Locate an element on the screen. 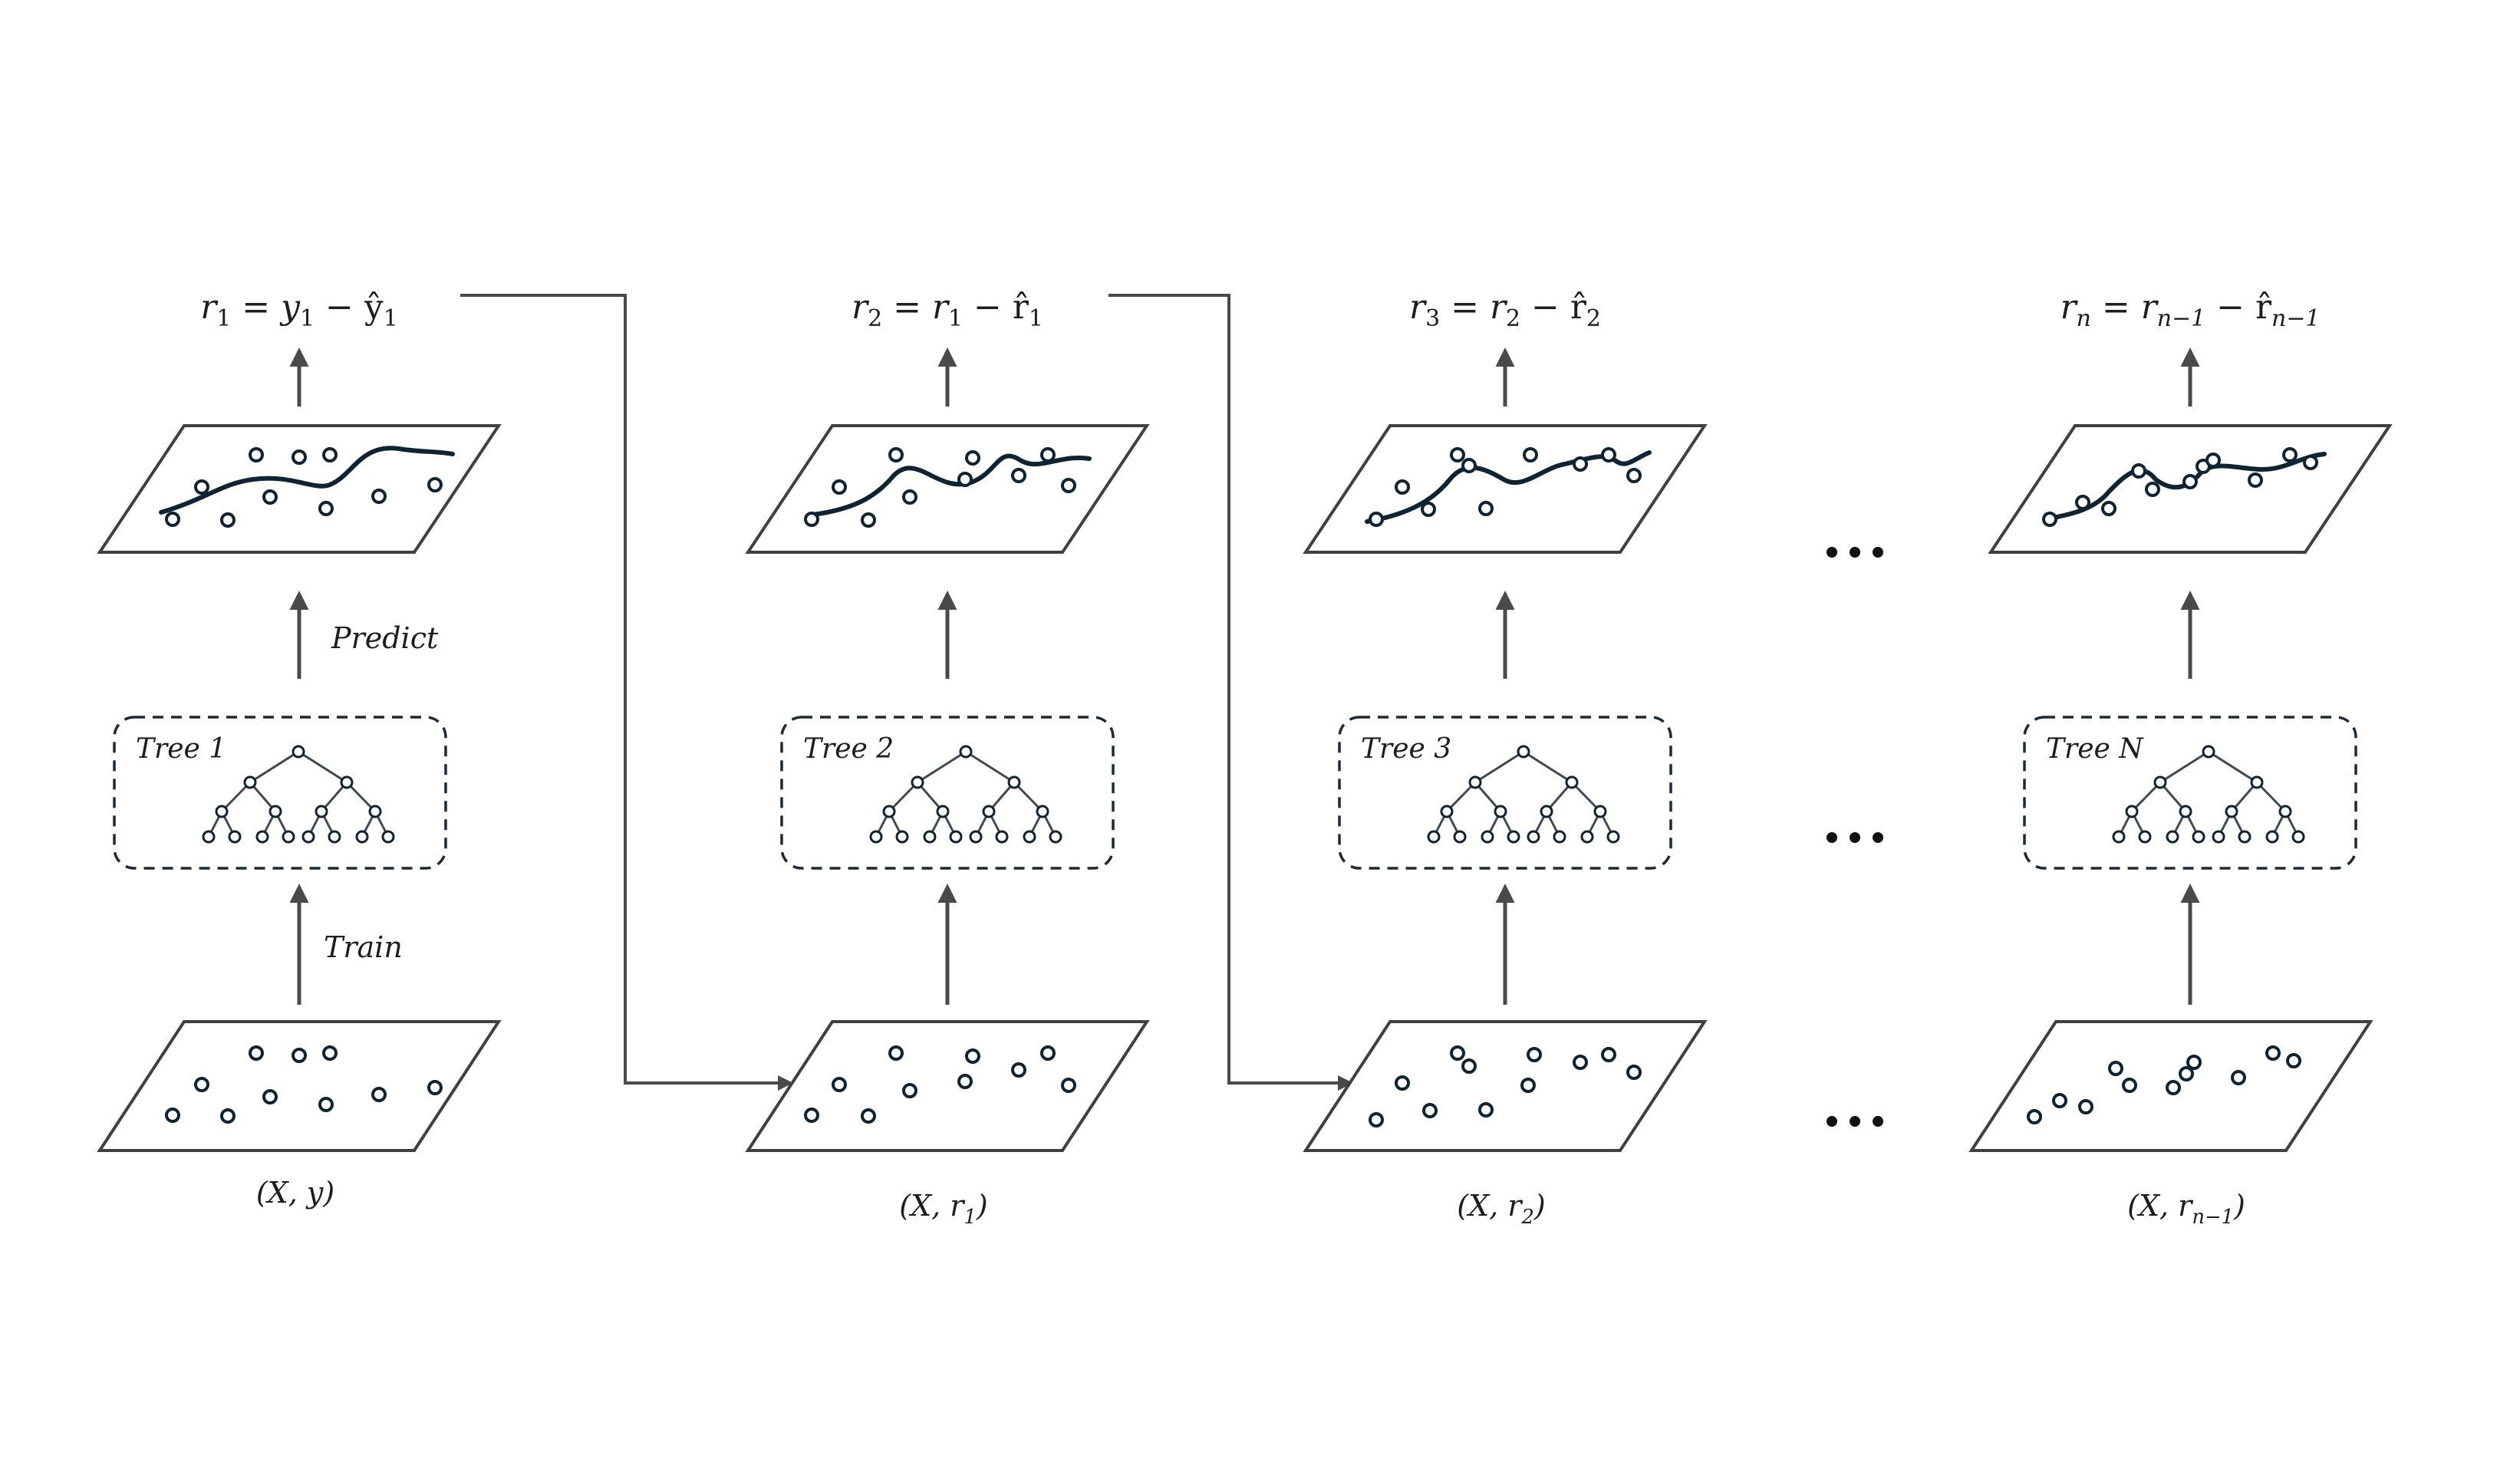 The width and height of the screenshot is (2520, 1478). data-label: (X, y) is located at coordinates (295, 1193).